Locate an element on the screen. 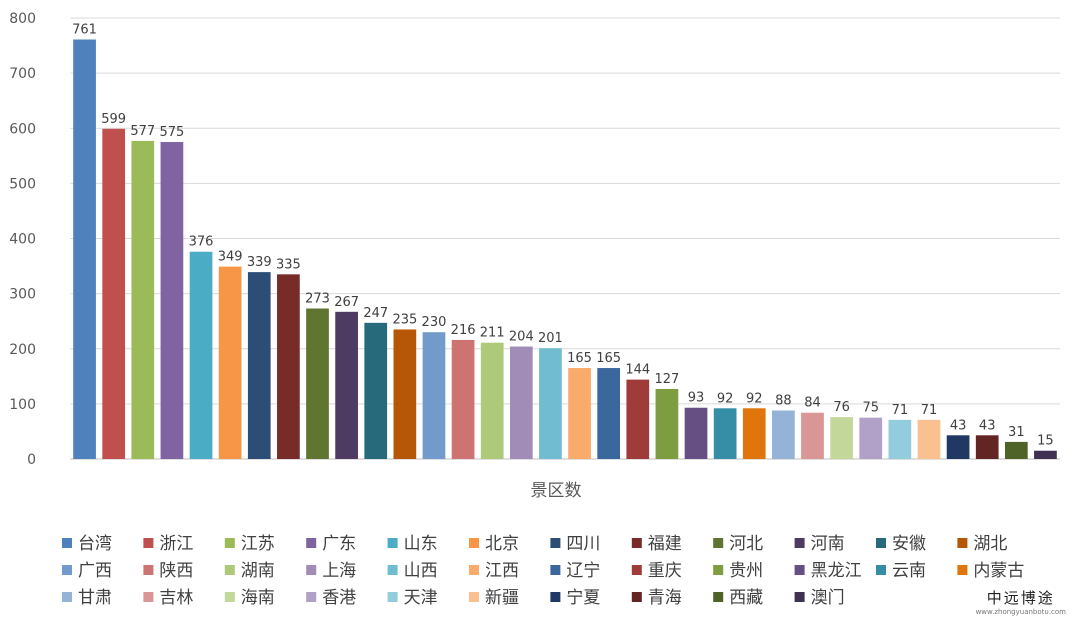 The image size is (1080, 622). legend-item: 黑龙江 is located at coordinates (828, 571).